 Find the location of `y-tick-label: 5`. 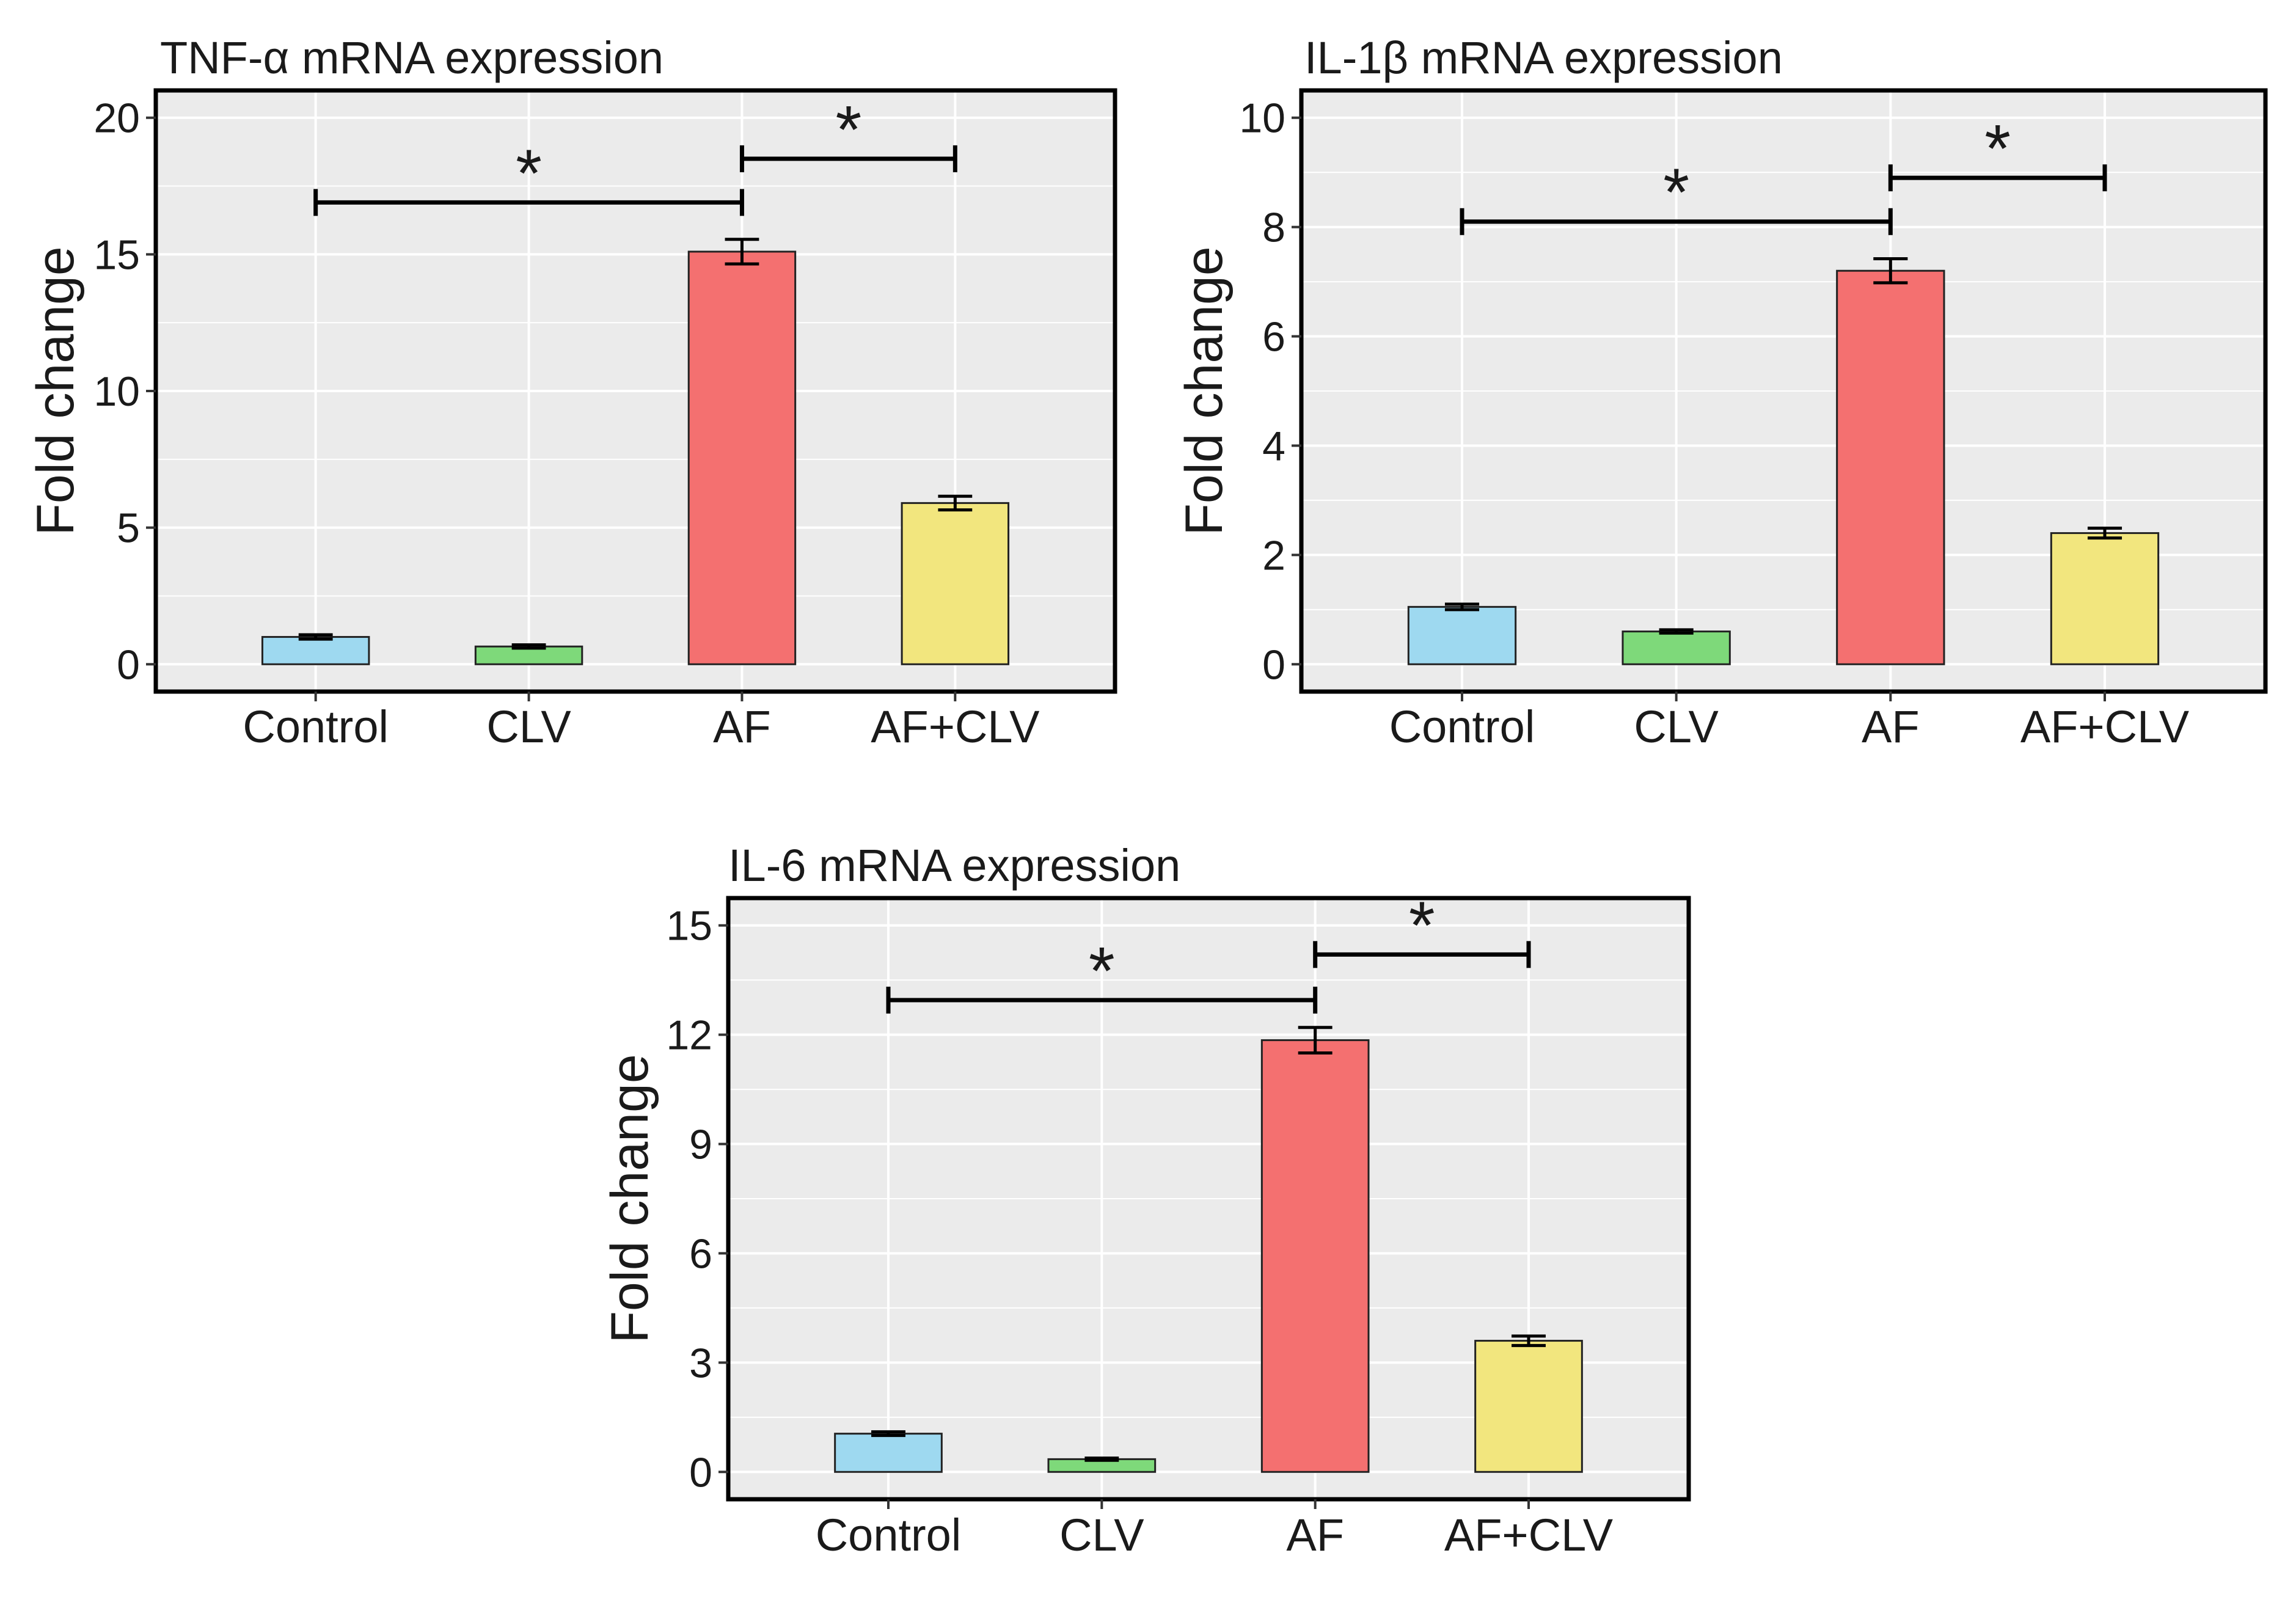

y-tick-label: 5 is located at coordinates (128, 528).